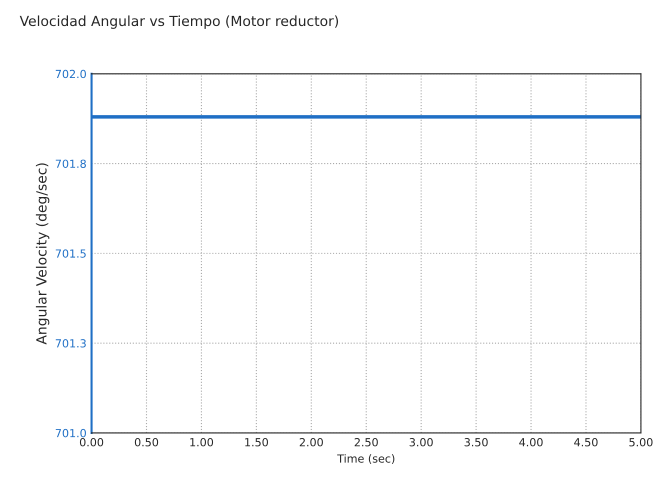 Image resolution: width=654 pixels, height=492 pixels. I want to click on x-tick-label: 3.00, so click(421, 442).